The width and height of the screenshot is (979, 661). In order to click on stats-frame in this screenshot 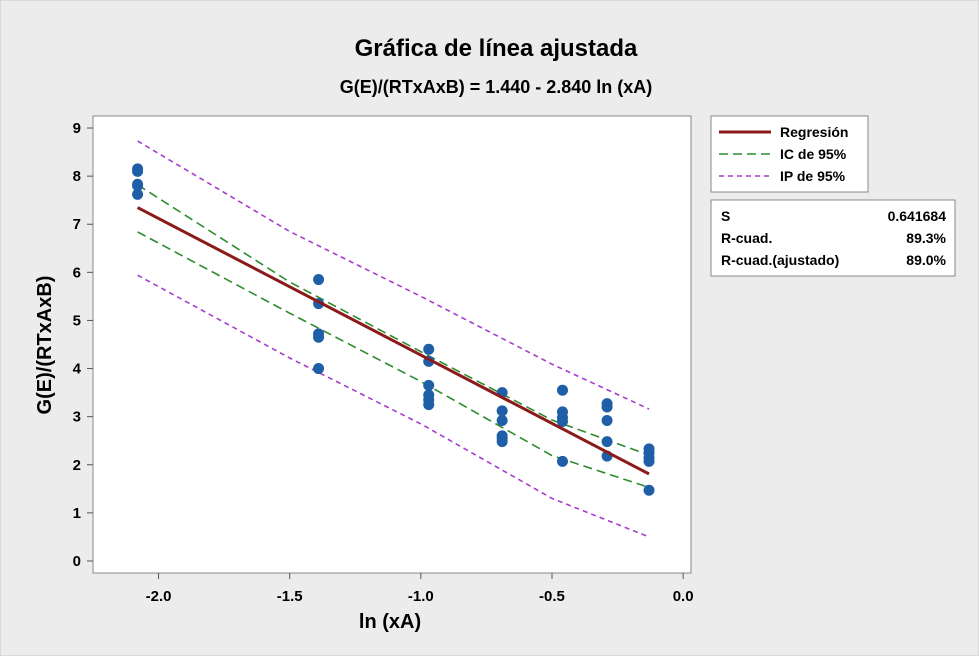, I will do `click(833, 238)`.